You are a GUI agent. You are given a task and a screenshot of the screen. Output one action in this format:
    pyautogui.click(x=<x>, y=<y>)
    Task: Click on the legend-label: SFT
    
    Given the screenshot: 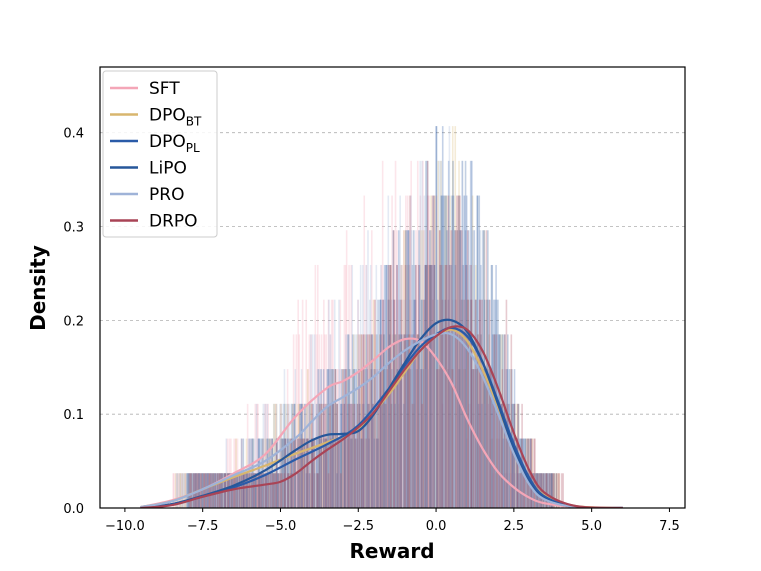 What is the action you would take?
    pyautogui.click(x=164, y=89)
    